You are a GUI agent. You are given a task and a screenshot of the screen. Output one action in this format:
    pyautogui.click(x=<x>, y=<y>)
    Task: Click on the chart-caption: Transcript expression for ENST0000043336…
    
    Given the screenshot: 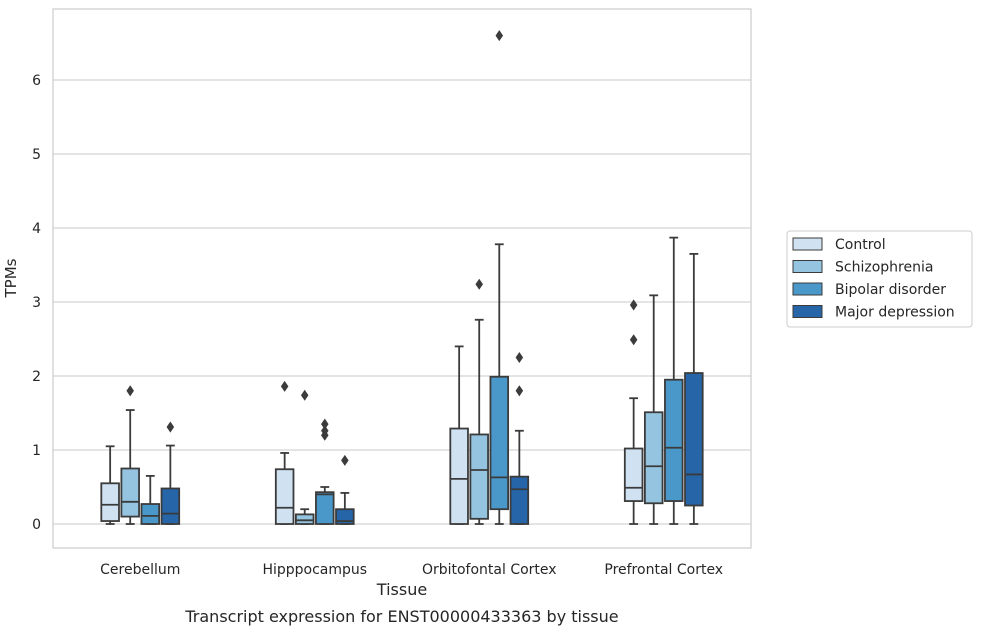 What is the action you would take?
    pyautogui.click(x=401, y=616)
    